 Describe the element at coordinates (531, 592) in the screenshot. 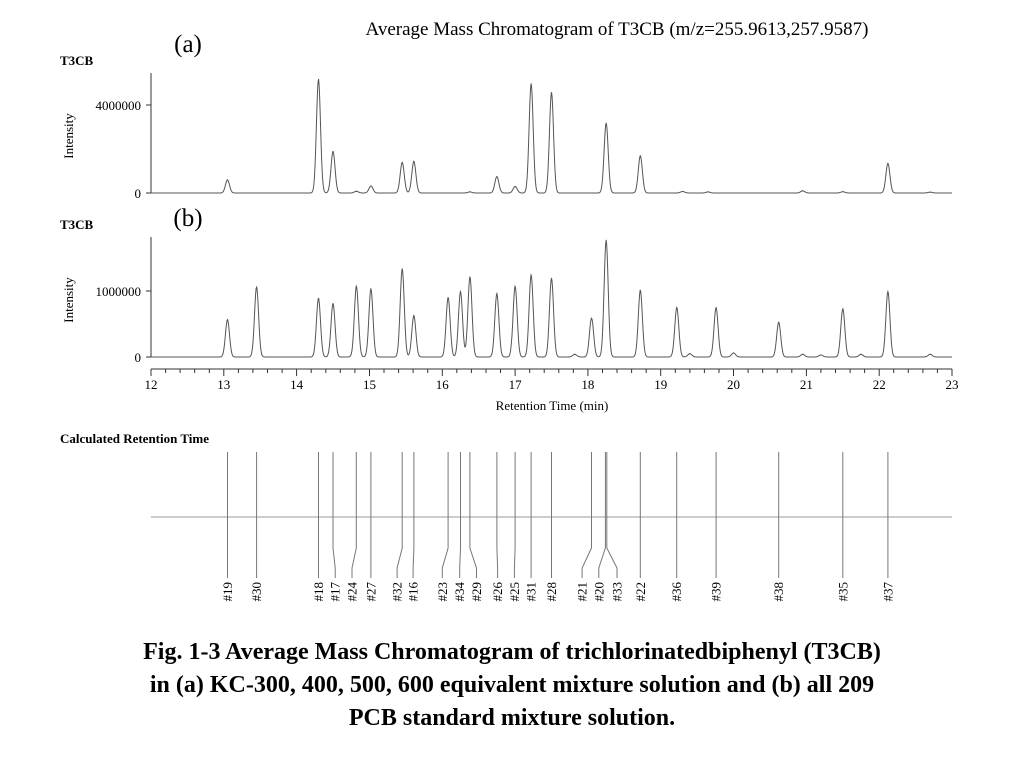

I see `calc-rt-id: #31` at that location.